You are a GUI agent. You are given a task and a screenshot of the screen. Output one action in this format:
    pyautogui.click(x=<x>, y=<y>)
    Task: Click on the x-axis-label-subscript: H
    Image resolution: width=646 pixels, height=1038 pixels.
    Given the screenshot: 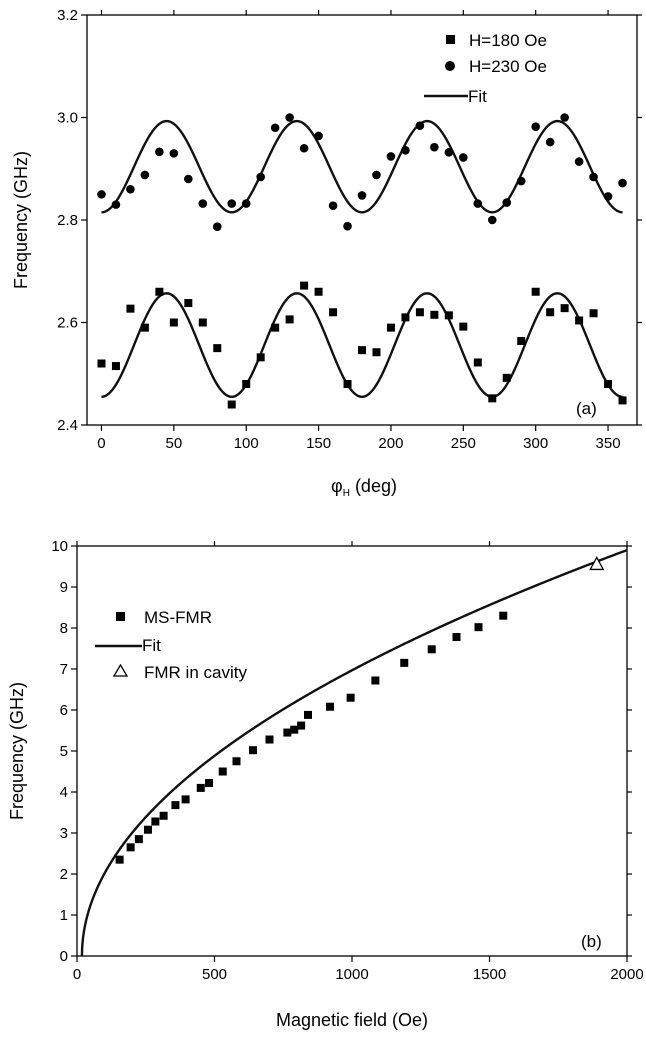 What is the action you would take?
    pyautogui.click(x=346, y=493)
    